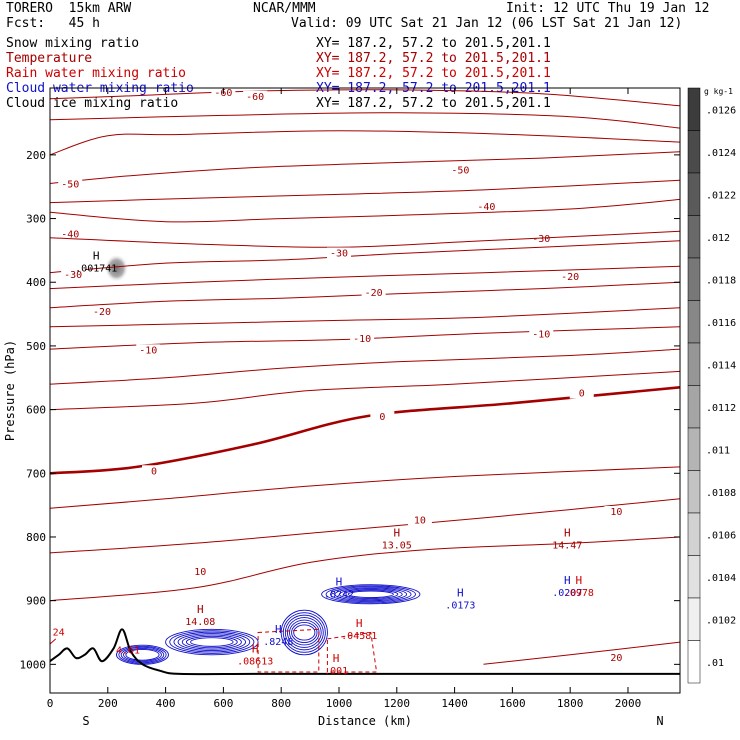 This screenshot has height=740, width=740. I want to click on y-tick-label: 900, so click(36, 601).